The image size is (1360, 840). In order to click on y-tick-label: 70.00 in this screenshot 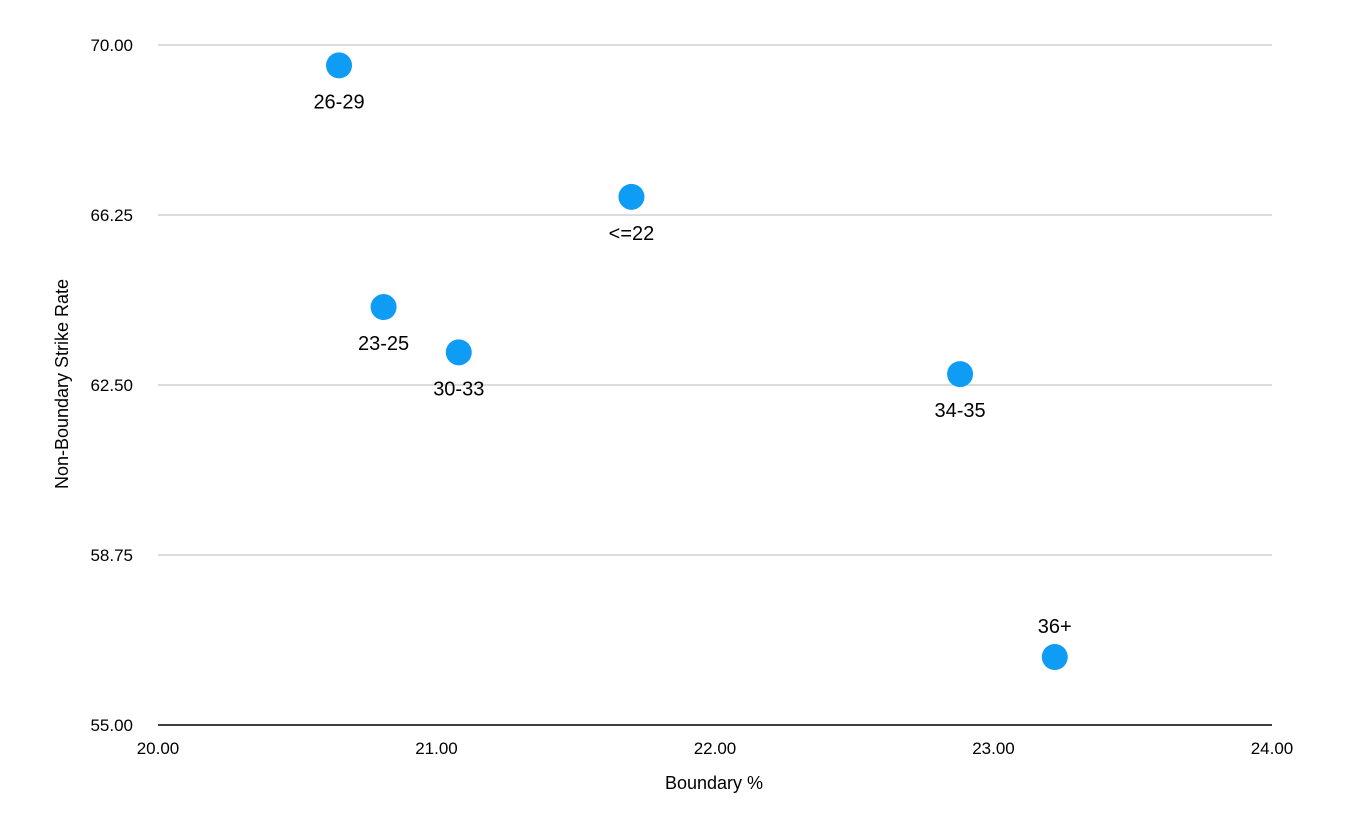, I will do `click(111, 45)`.